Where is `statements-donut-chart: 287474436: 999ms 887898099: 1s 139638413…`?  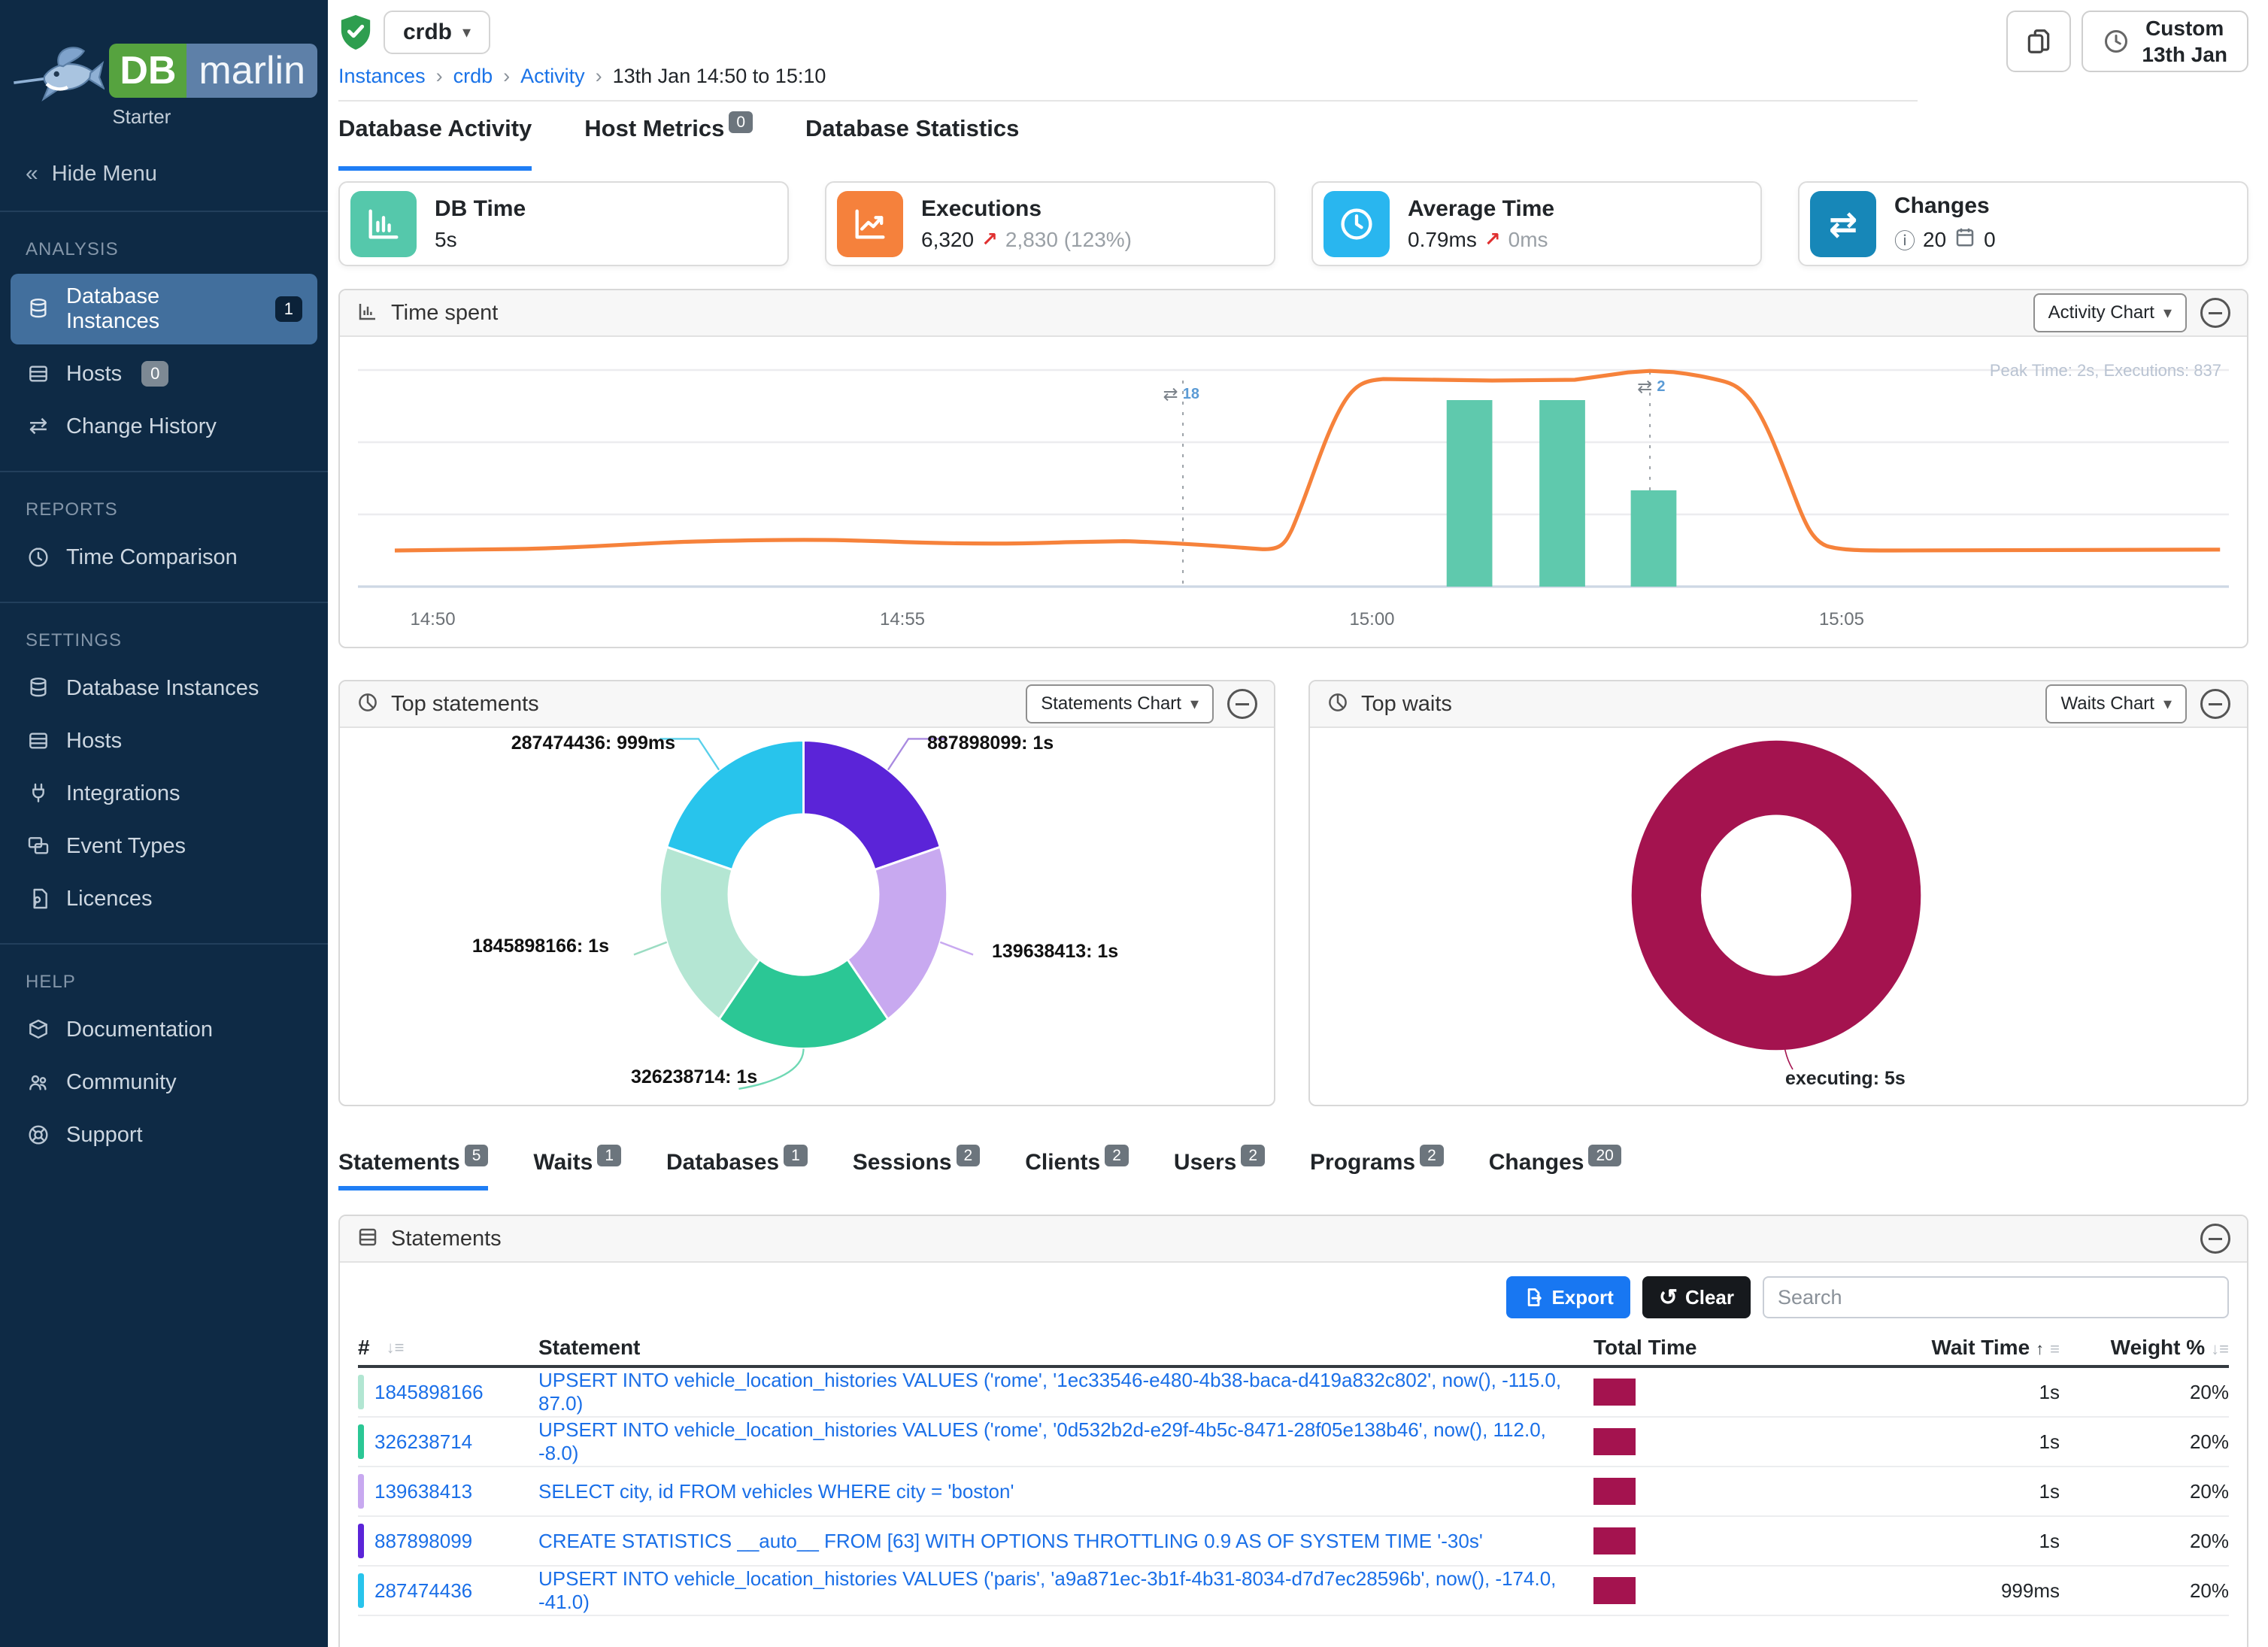
statements-donut-chart: 287474436: 999ms 887898099: 1s 139638413… is located at coordinates (807, 917).